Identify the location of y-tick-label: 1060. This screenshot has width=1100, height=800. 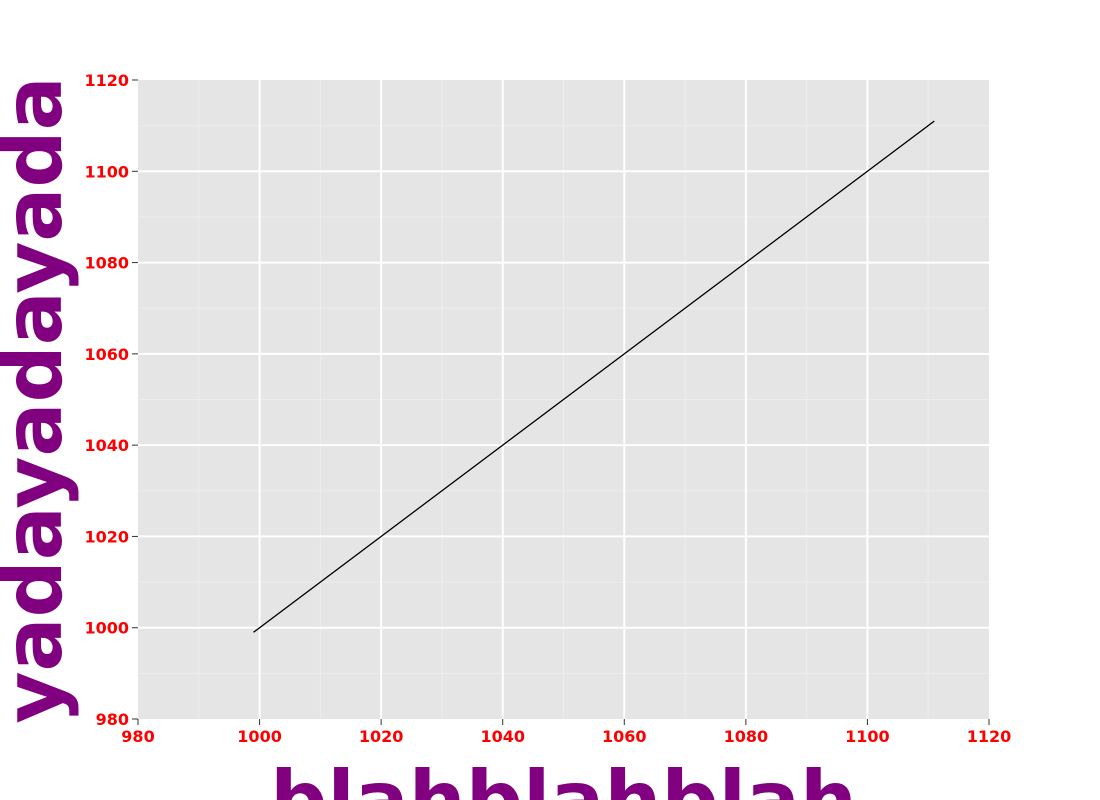
(106, 354).